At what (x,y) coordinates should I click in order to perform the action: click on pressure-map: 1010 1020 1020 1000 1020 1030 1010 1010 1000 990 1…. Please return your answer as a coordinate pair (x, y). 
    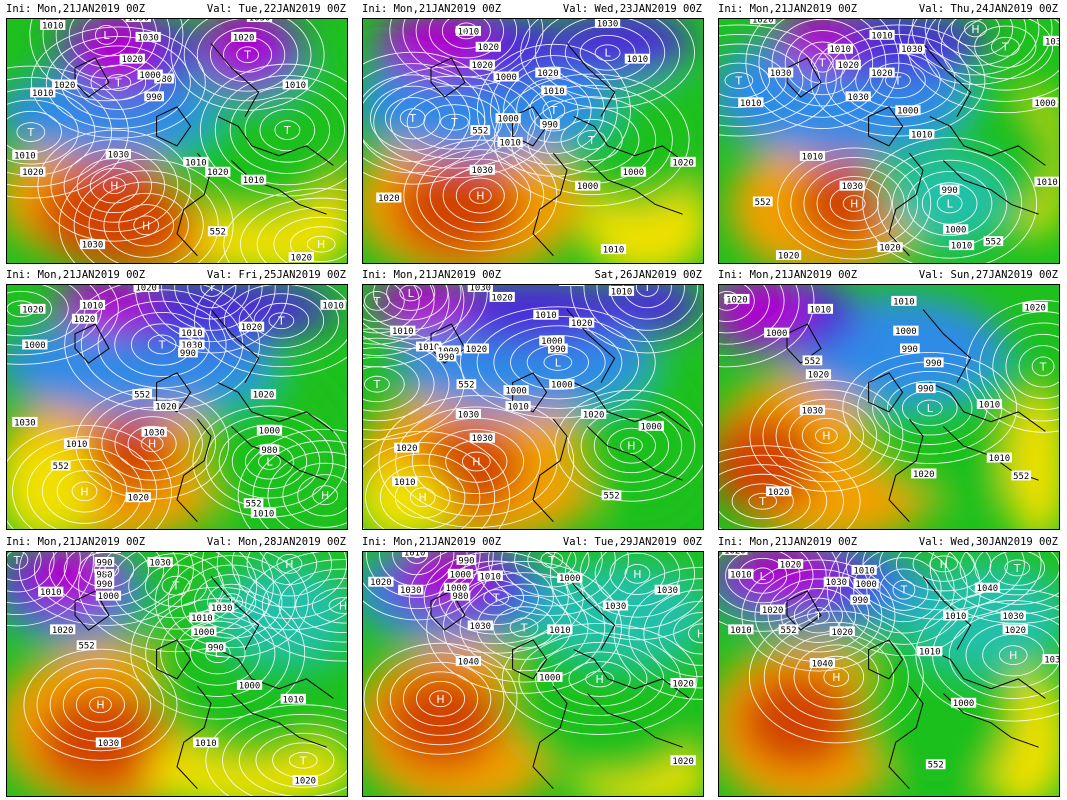
    Looking at the image, I should click on (533, 141).